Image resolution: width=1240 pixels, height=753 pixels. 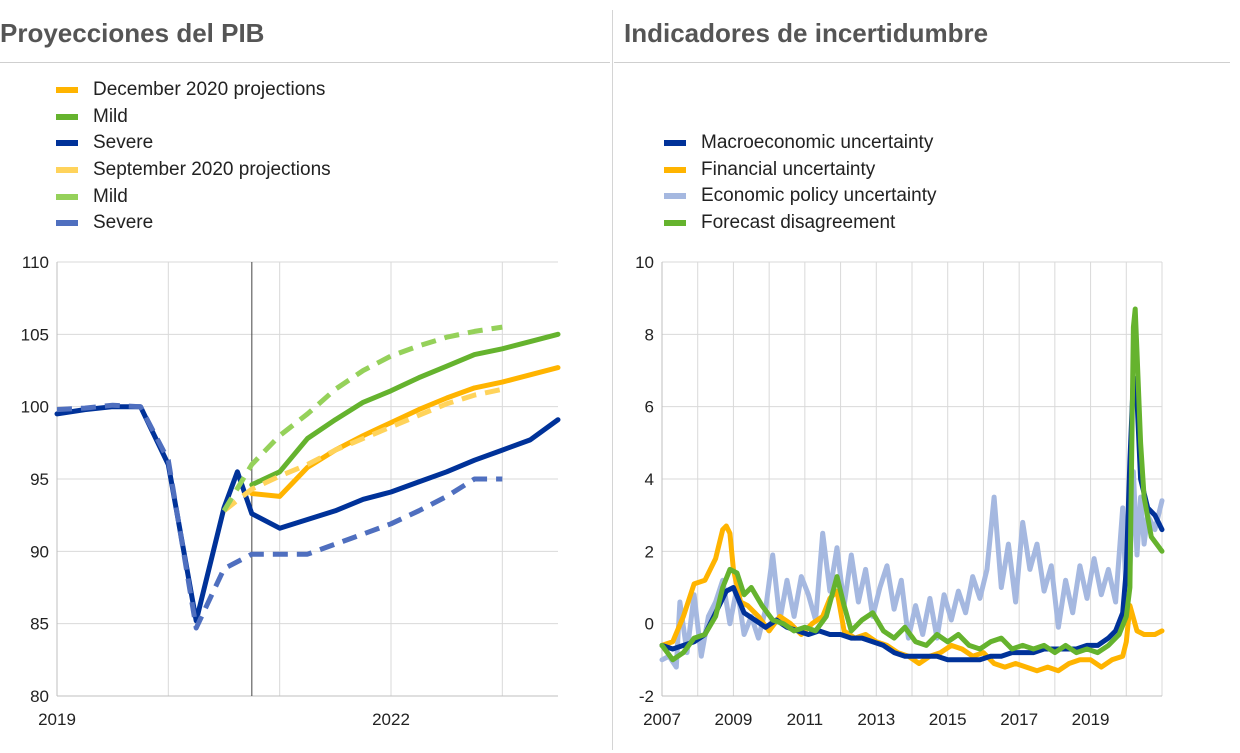 I want to click on y-tick-label: 8, so click(x=649, y=334).